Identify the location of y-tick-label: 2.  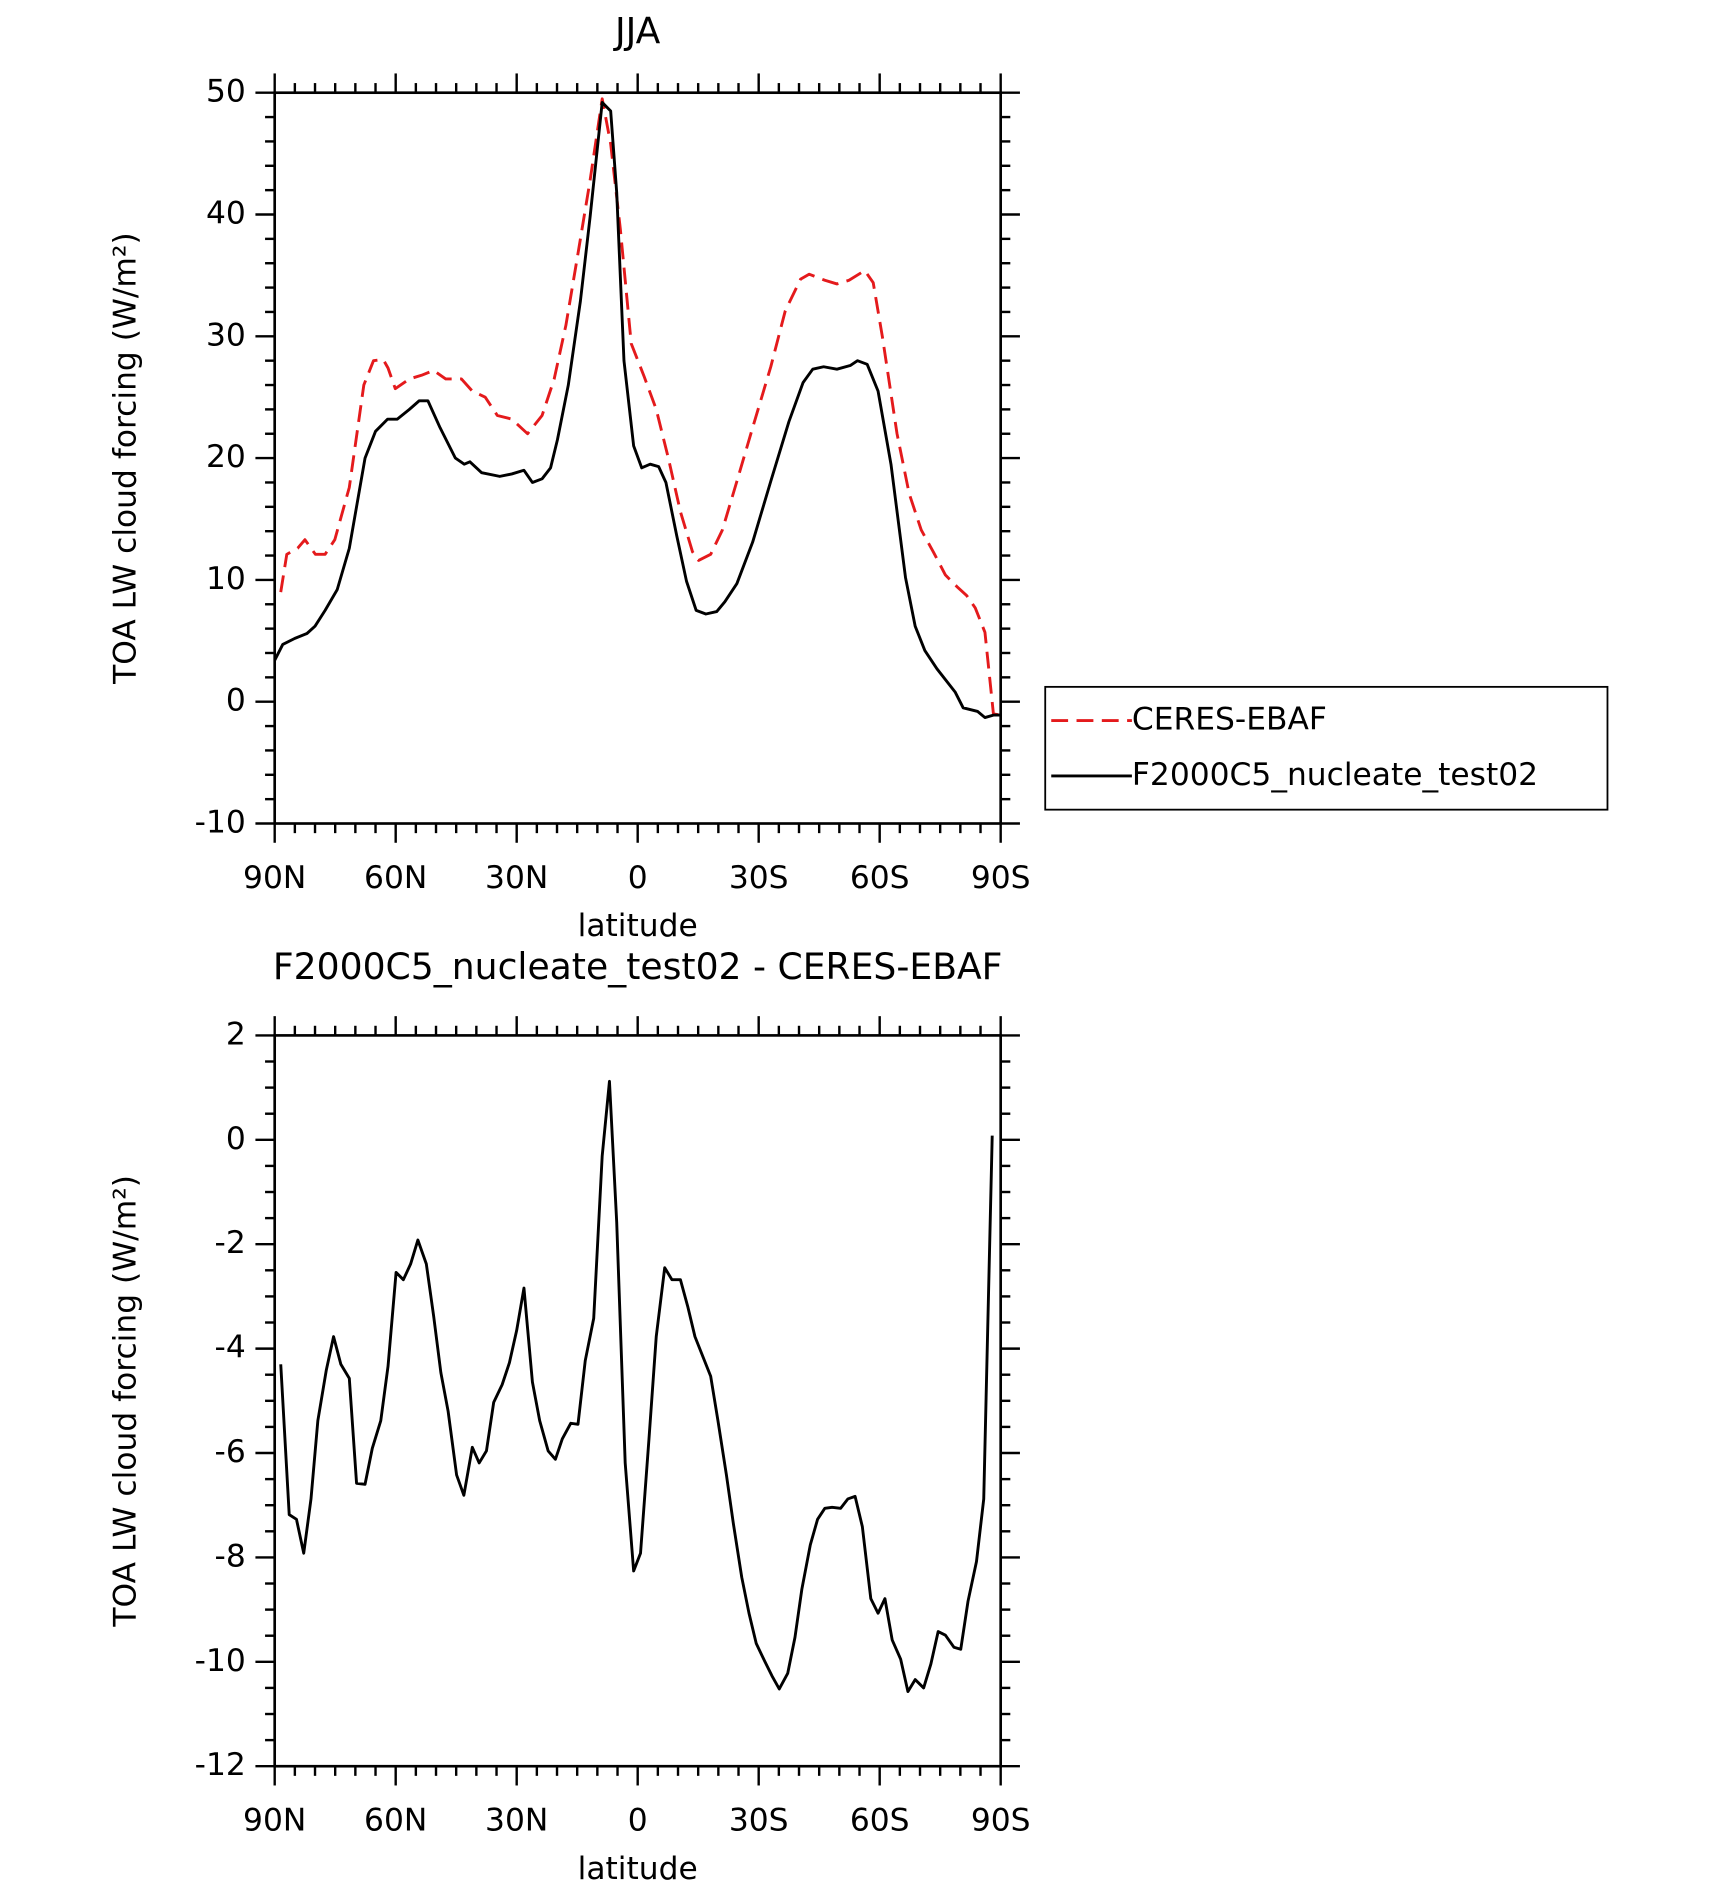
(236, 1034).